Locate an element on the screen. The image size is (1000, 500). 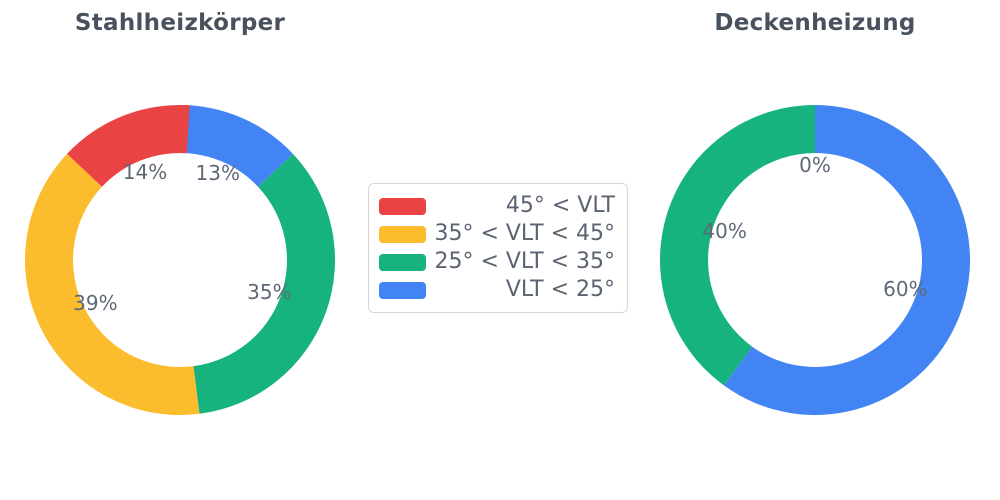
slice-percent-label: 40% is located at coordinates (724, 230).